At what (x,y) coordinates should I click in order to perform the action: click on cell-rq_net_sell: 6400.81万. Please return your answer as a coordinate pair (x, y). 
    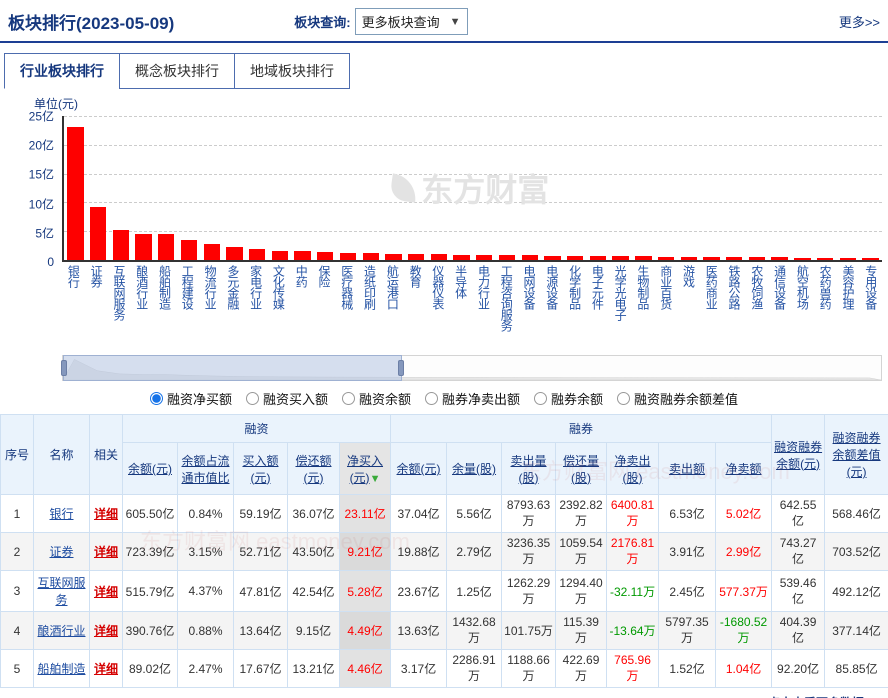
    Looking at the image, I should click on (633, 513).